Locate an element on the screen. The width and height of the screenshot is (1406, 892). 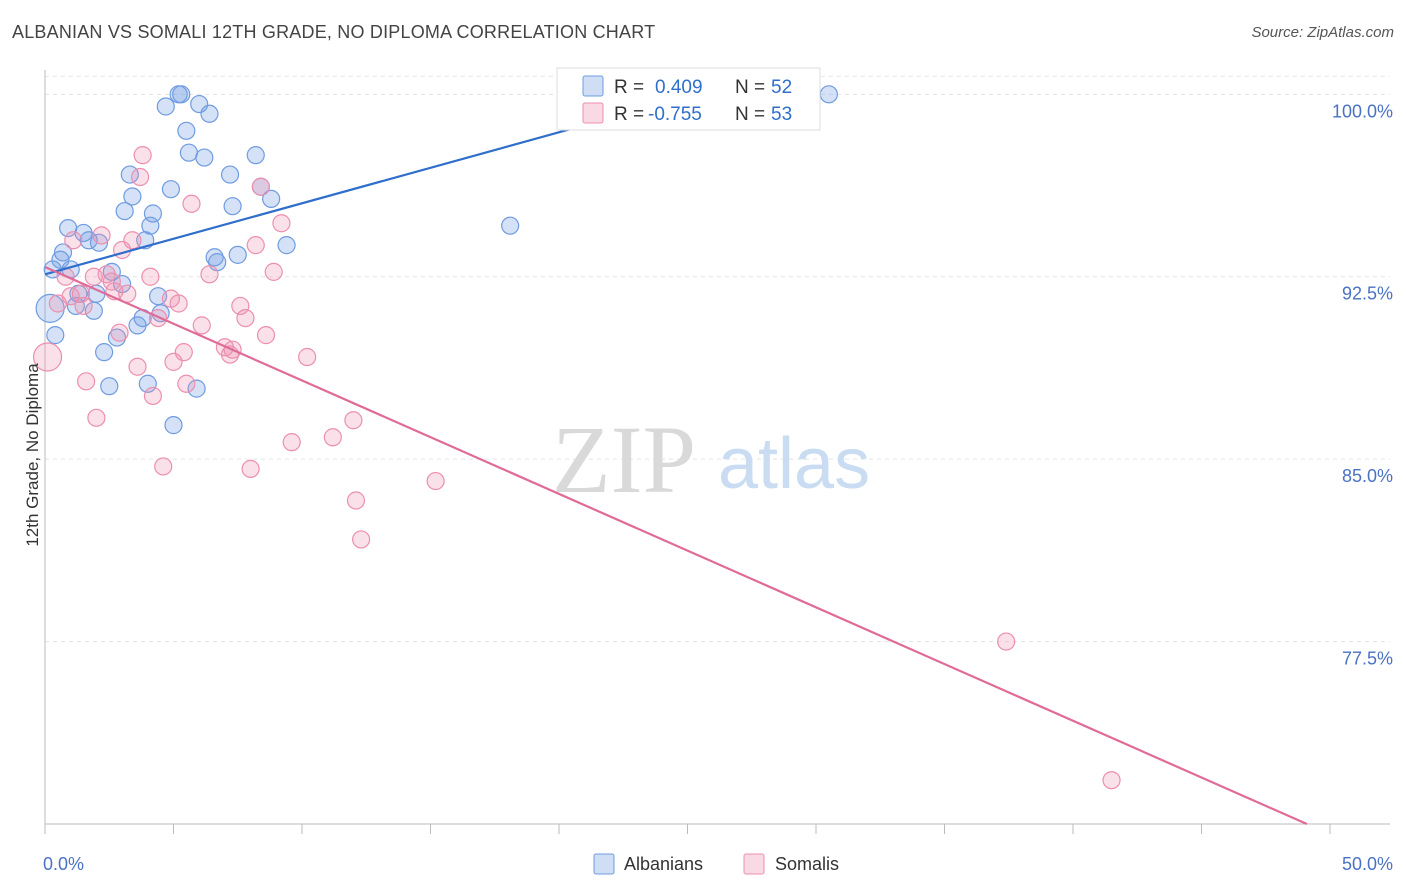
legend-r-value-somalis: -0.755 is located at coordinates (675, 114).